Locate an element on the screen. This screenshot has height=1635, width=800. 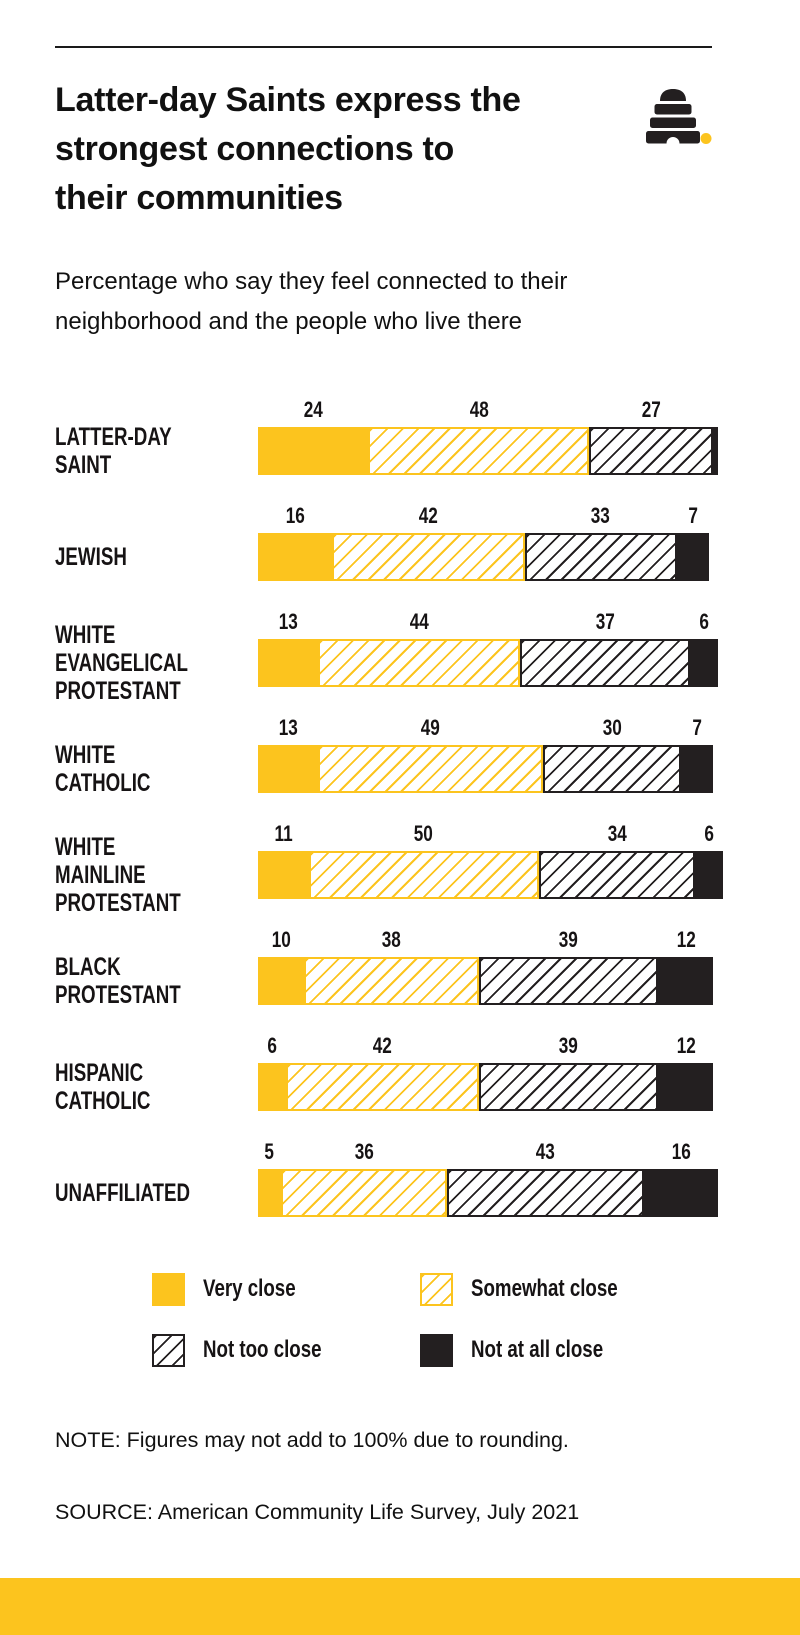
value-labels-row: 10 38 39 12 is located at coordinates (485, 941).